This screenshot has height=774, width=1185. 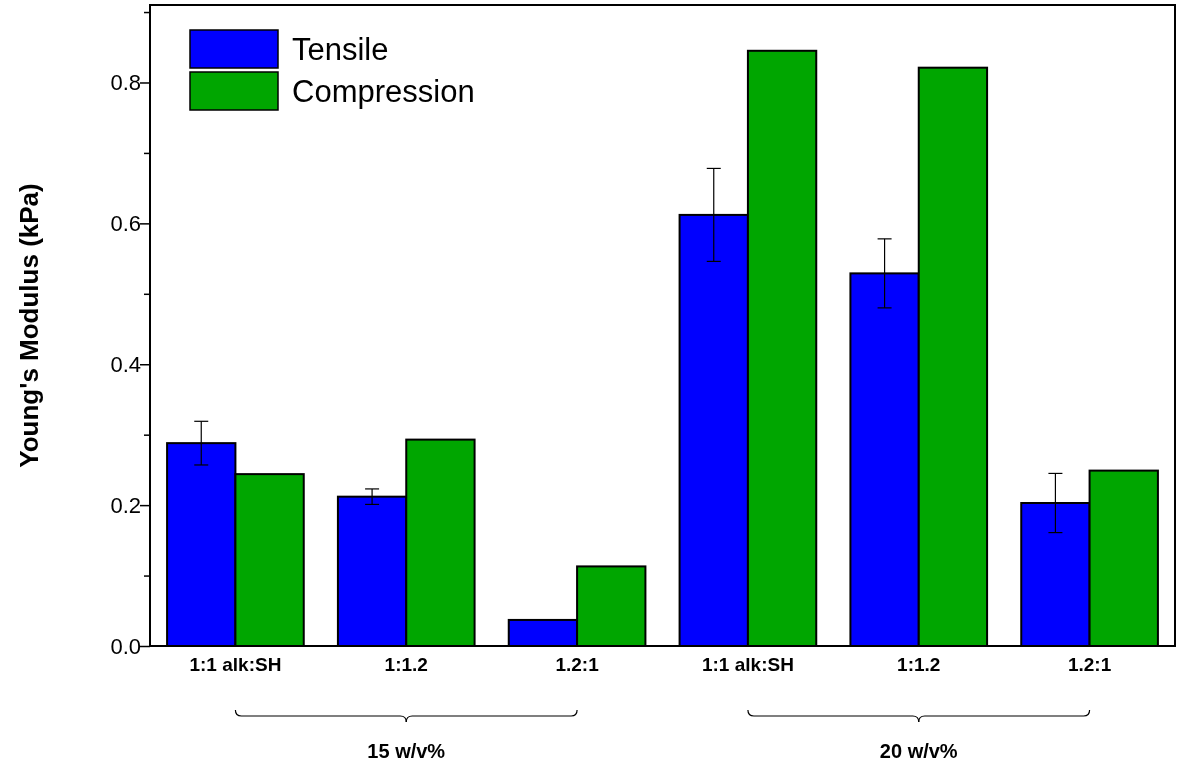 What do you see at coordinates (125, 223) in the screenshot?
I see `y-tick-label: 0.6` at bounding box center [125, 223].